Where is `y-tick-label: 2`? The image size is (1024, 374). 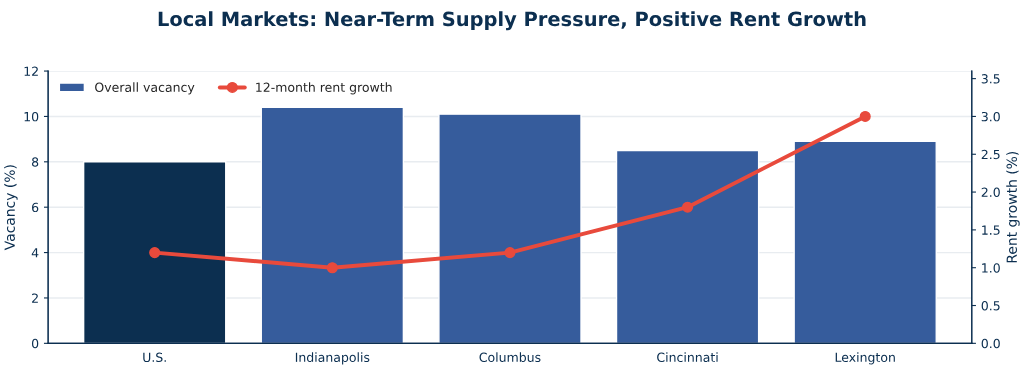 y-tick-label: 2 is located at coordinates (35, 298).